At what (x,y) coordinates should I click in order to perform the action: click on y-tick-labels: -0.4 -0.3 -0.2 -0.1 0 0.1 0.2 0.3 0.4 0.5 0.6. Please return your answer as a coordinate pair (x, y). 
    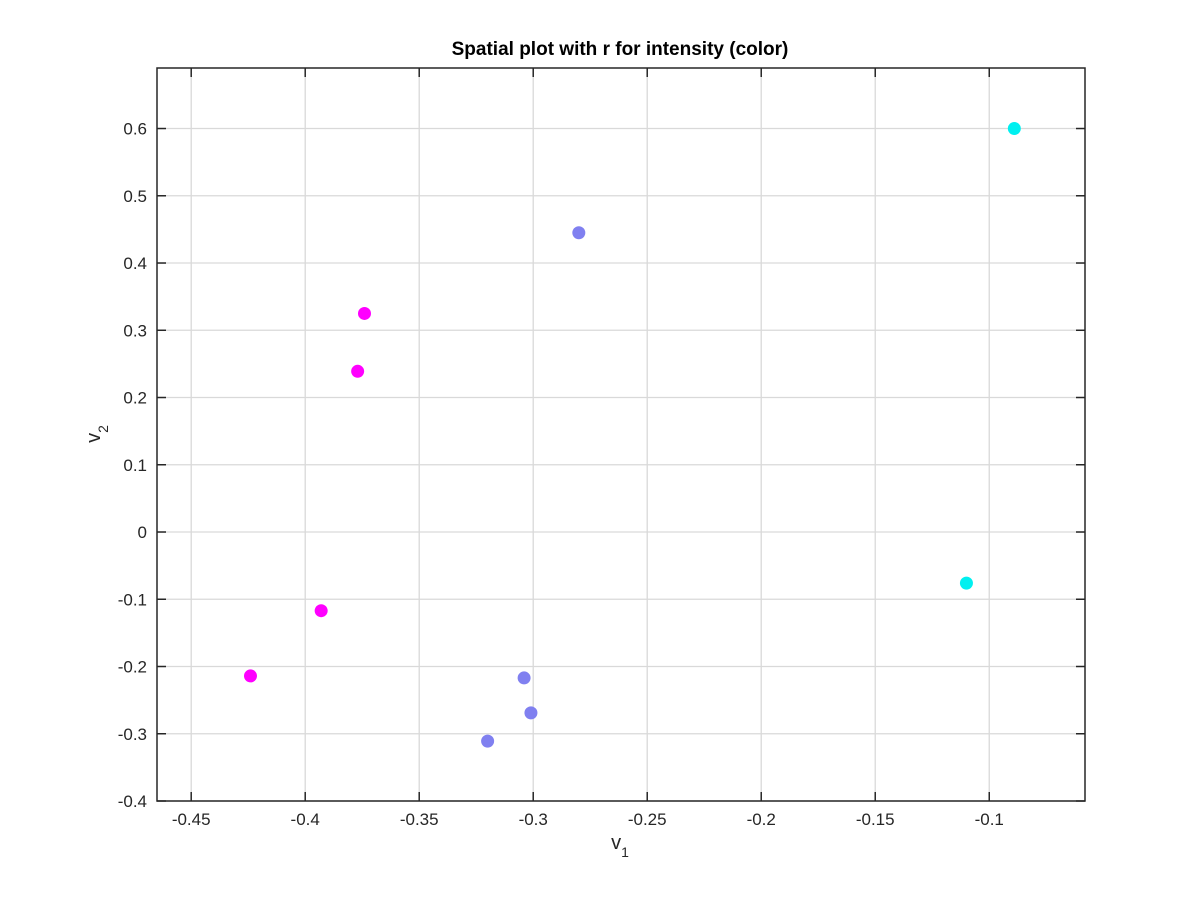
    Looking at the image, I should click on (132, 465).